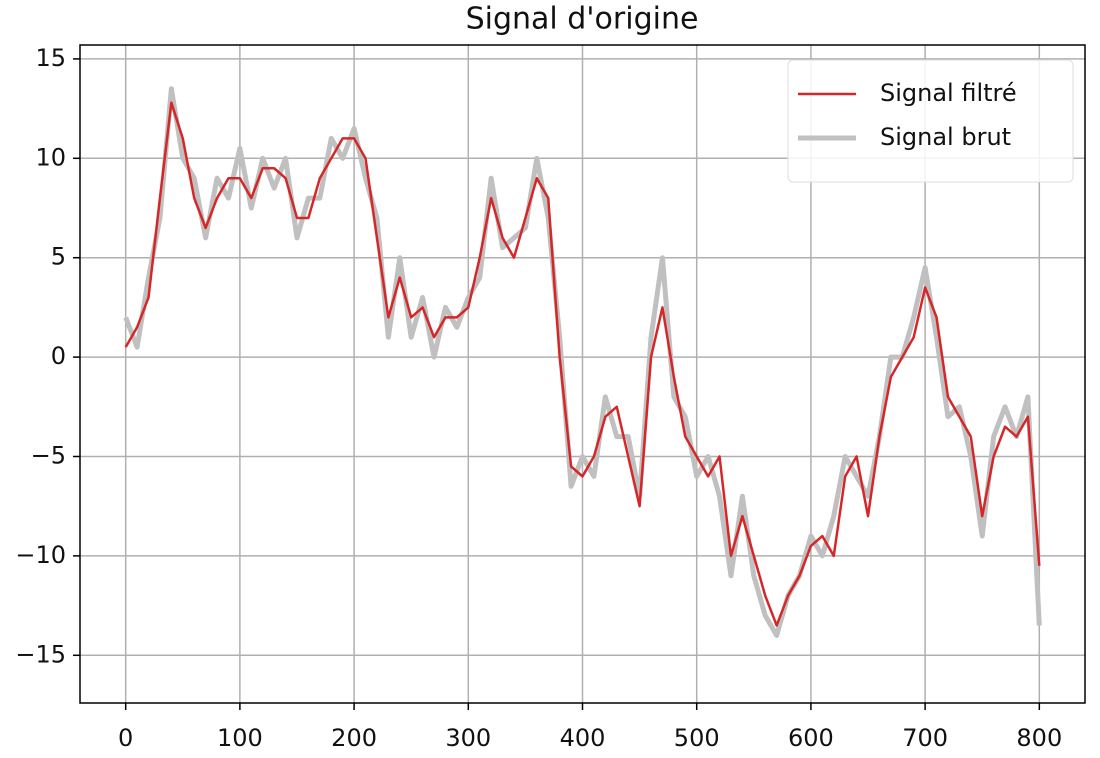 This screenshot has height=758, width=1100. I want to click on x-tick-label: 600, so click(811, 738).